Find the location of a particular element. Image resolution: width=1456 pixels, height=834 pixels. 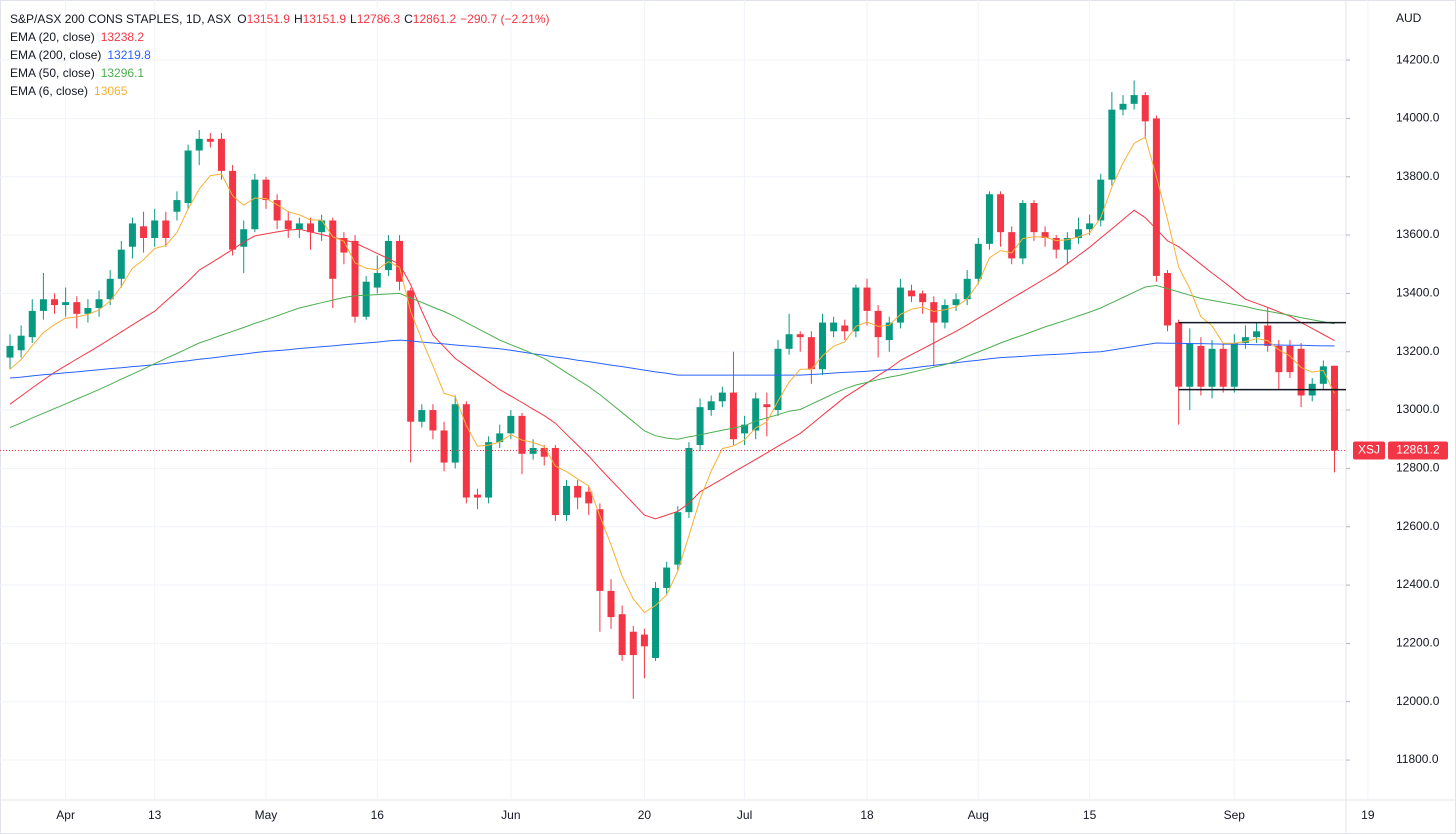

legend-row: EMA (20, close) 13238.2 is located at coordinates (77, 37).